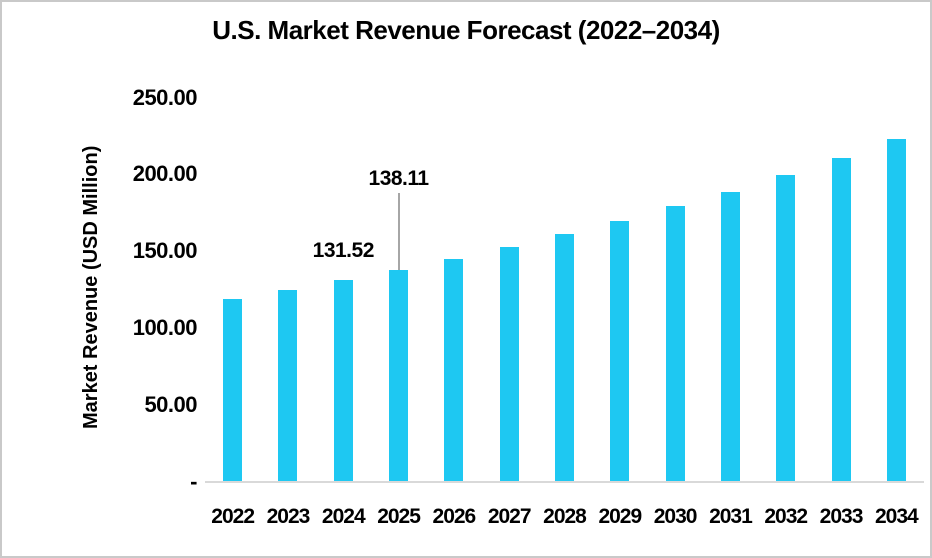 This screenshot has height=558, width=932. I want to click on y-tick-label: 50.00, so click(170, 405).